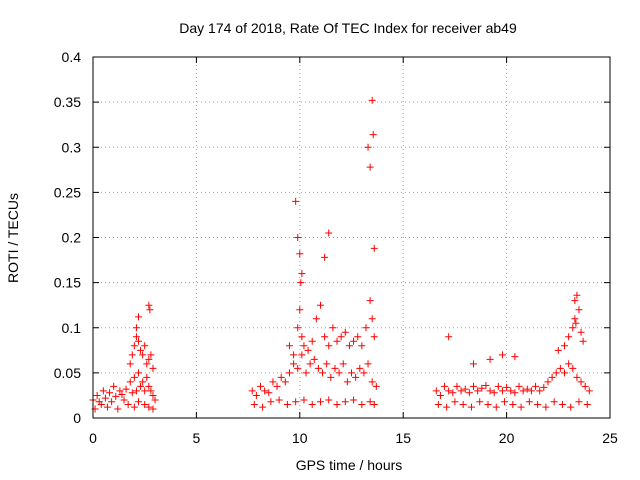  What do you see at coordinates (13, 238) in the screenshot?
I see `y-axis-label: ROTI / TECUs` at bounding box center [13, 238].